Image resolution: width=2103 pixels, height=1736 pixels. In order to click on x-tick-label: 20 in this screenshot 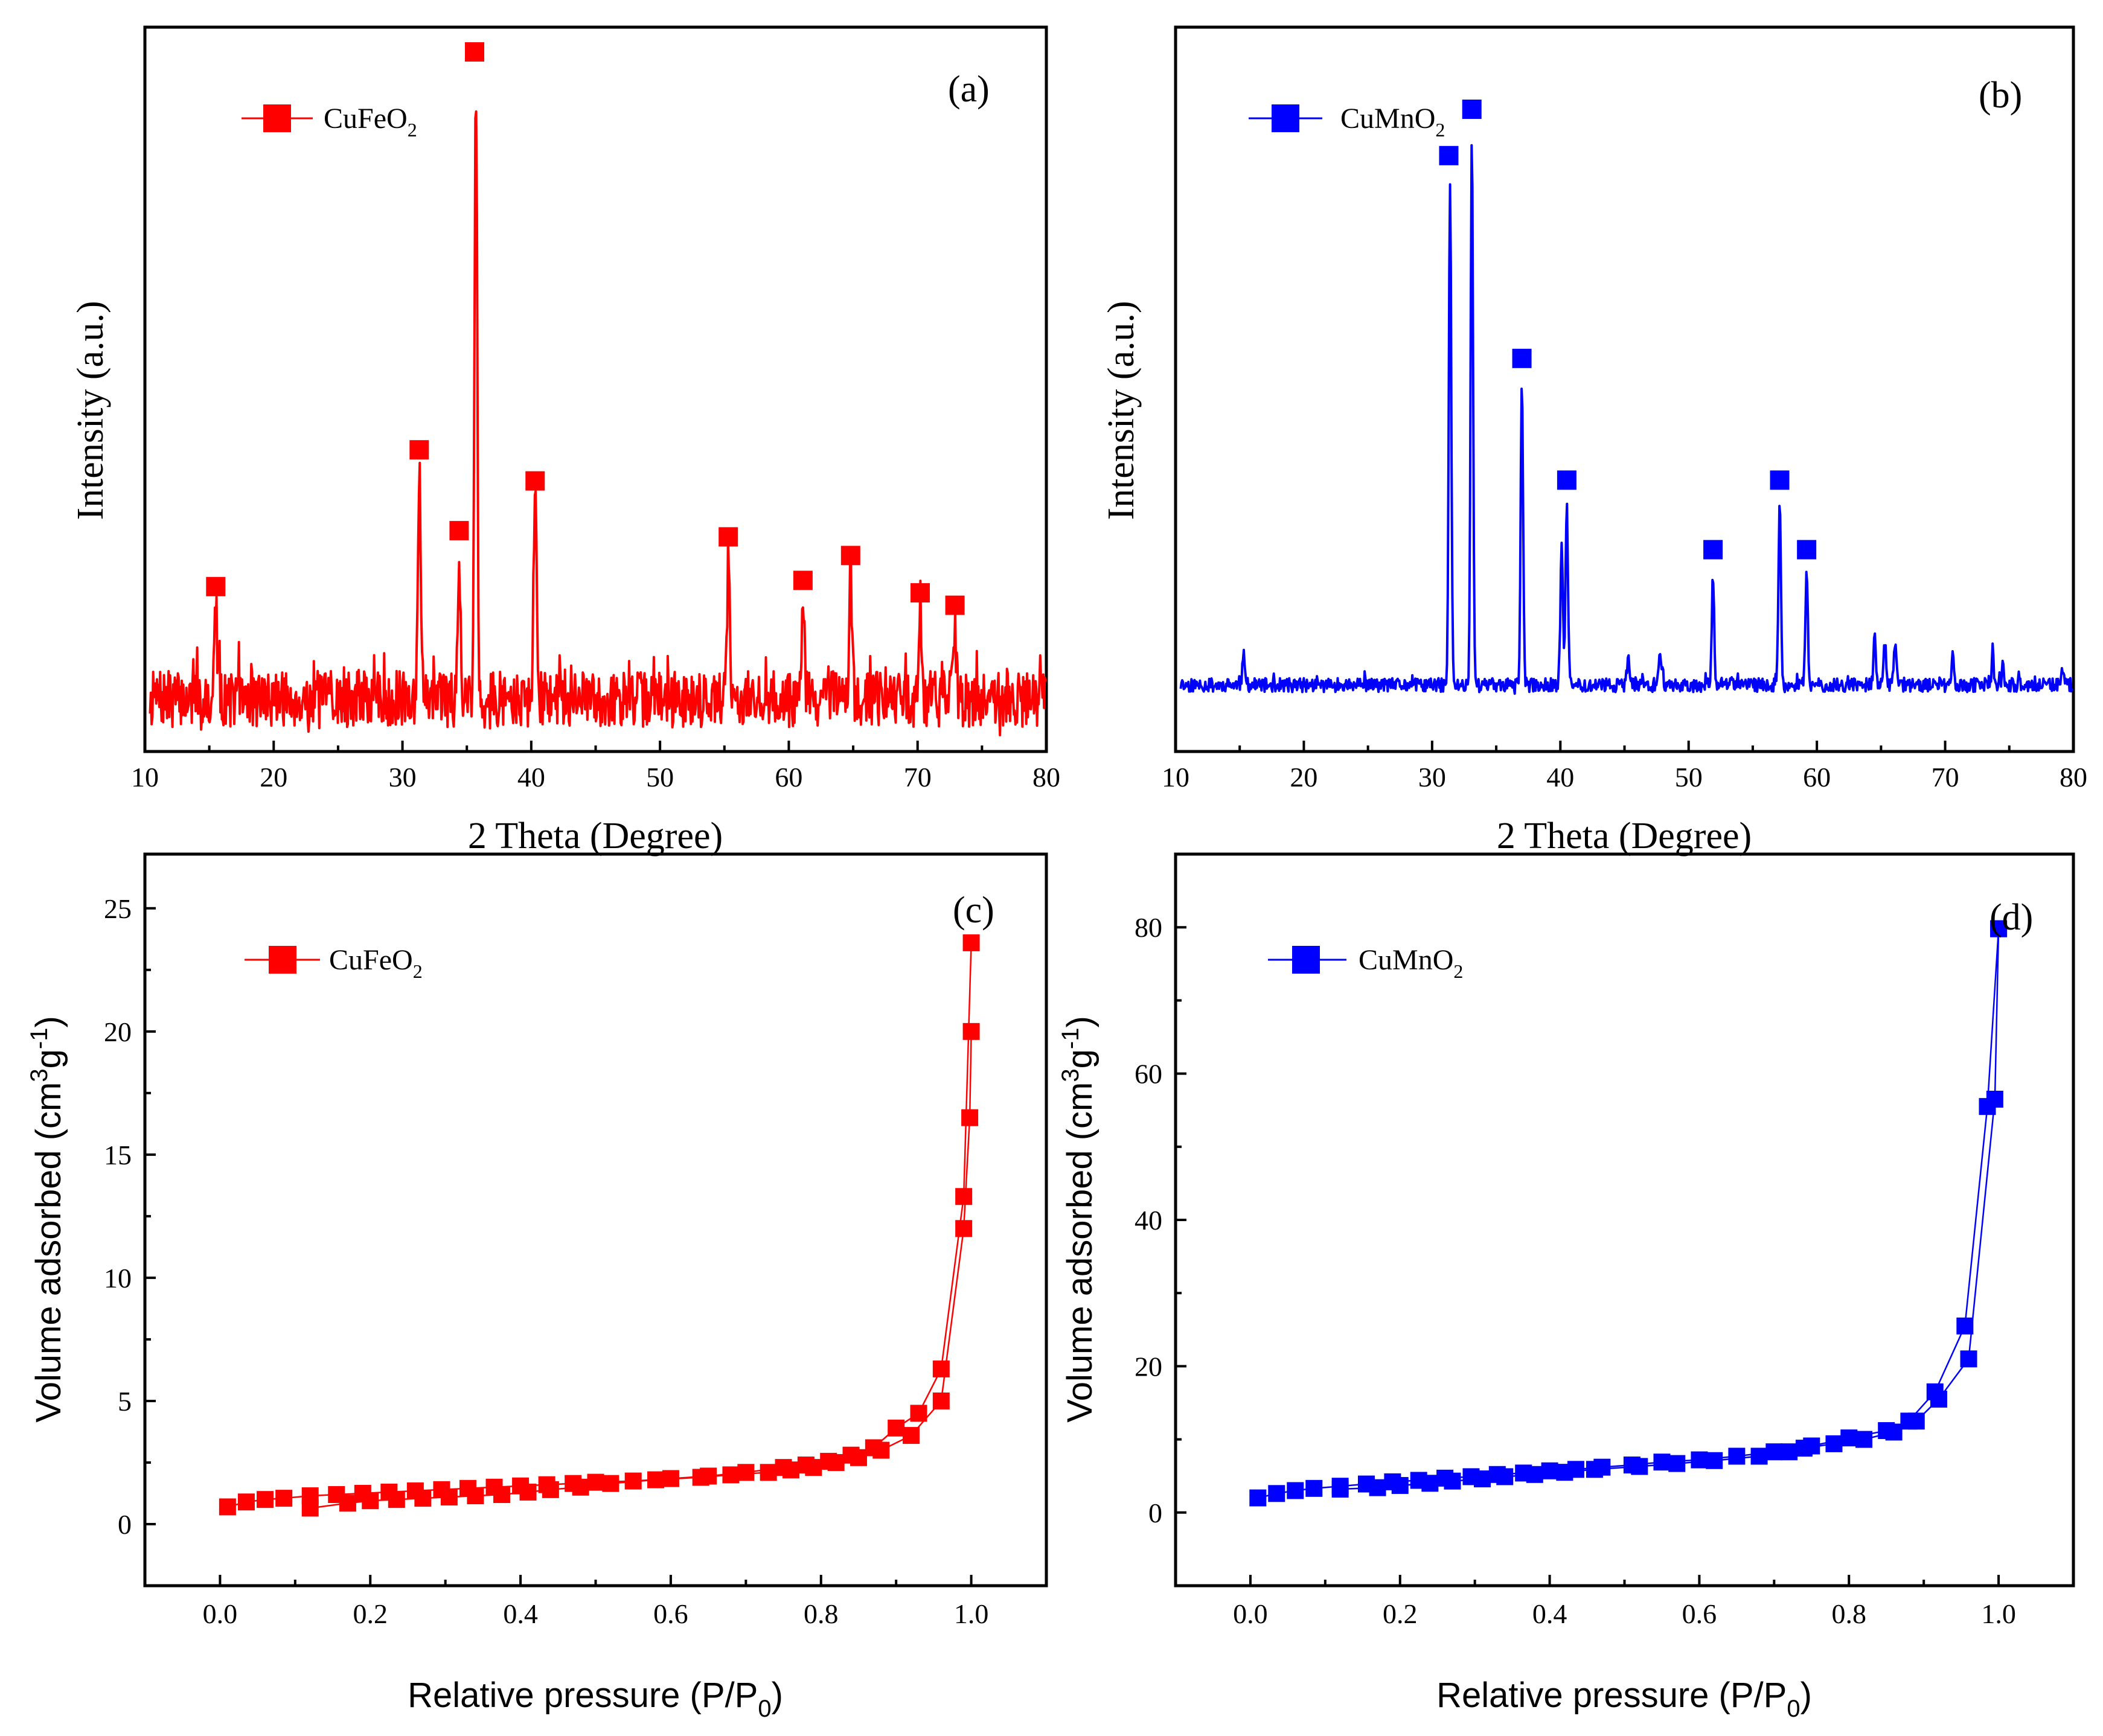, I will do `click(273, 777)`.